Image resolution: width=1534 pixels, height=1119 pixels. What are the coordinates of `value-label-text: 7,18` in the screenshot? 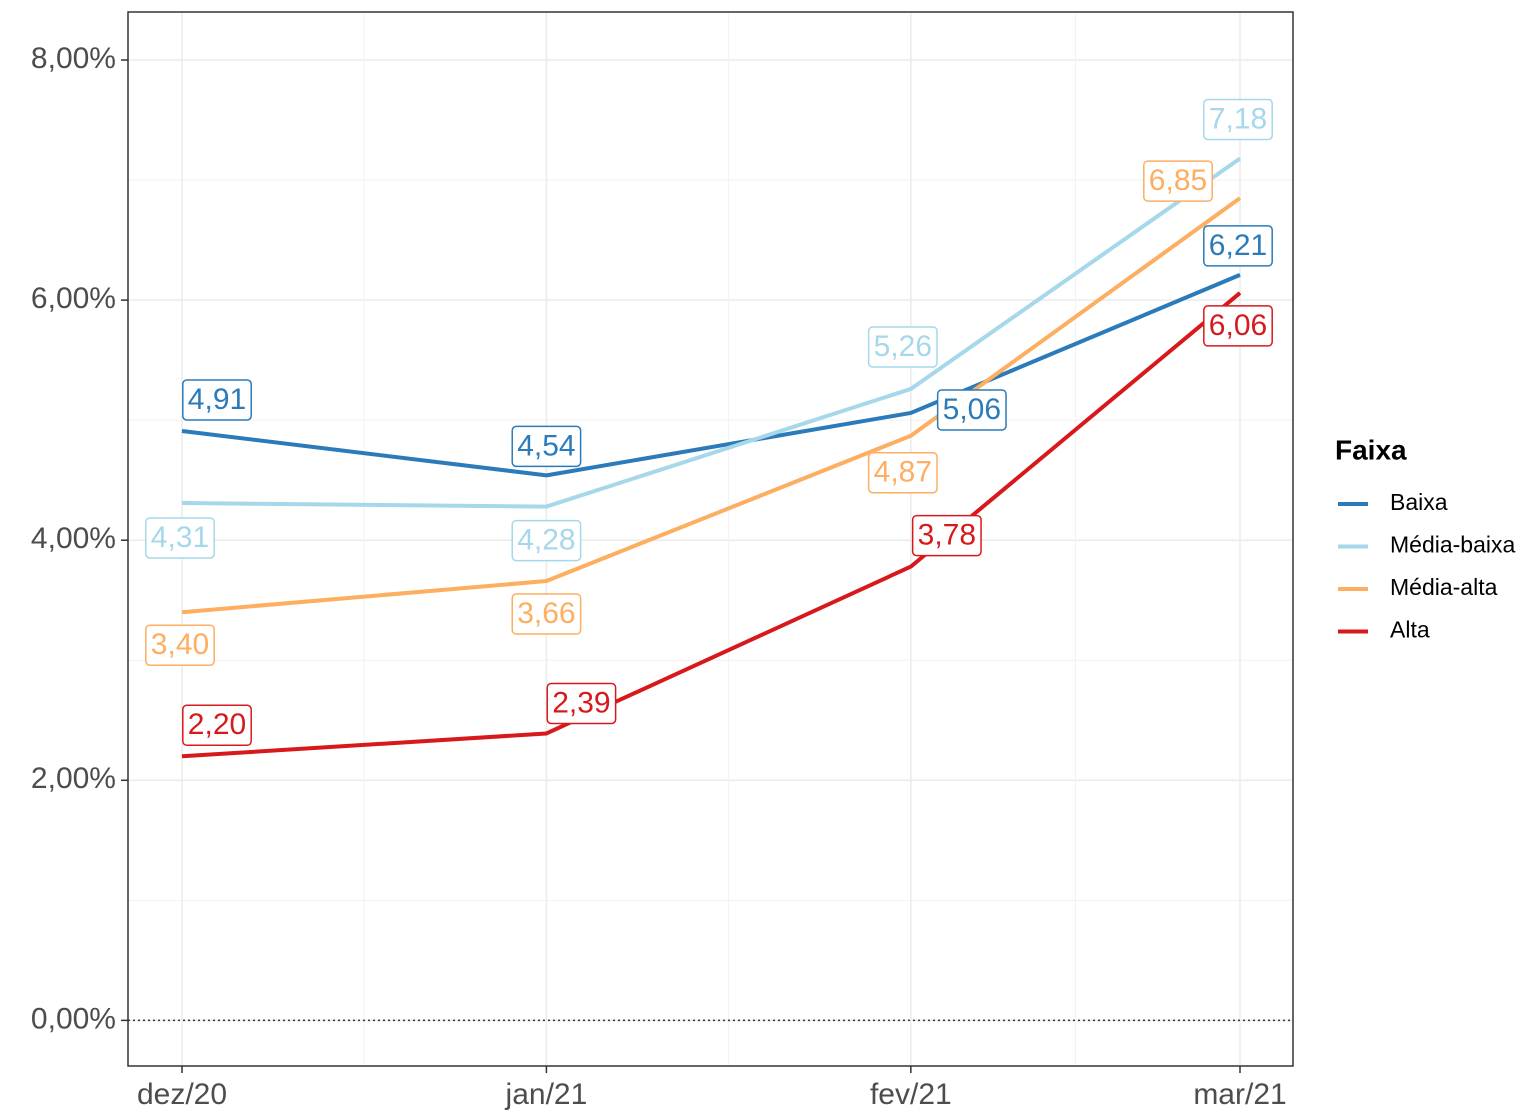 It's located at (1238, 118).